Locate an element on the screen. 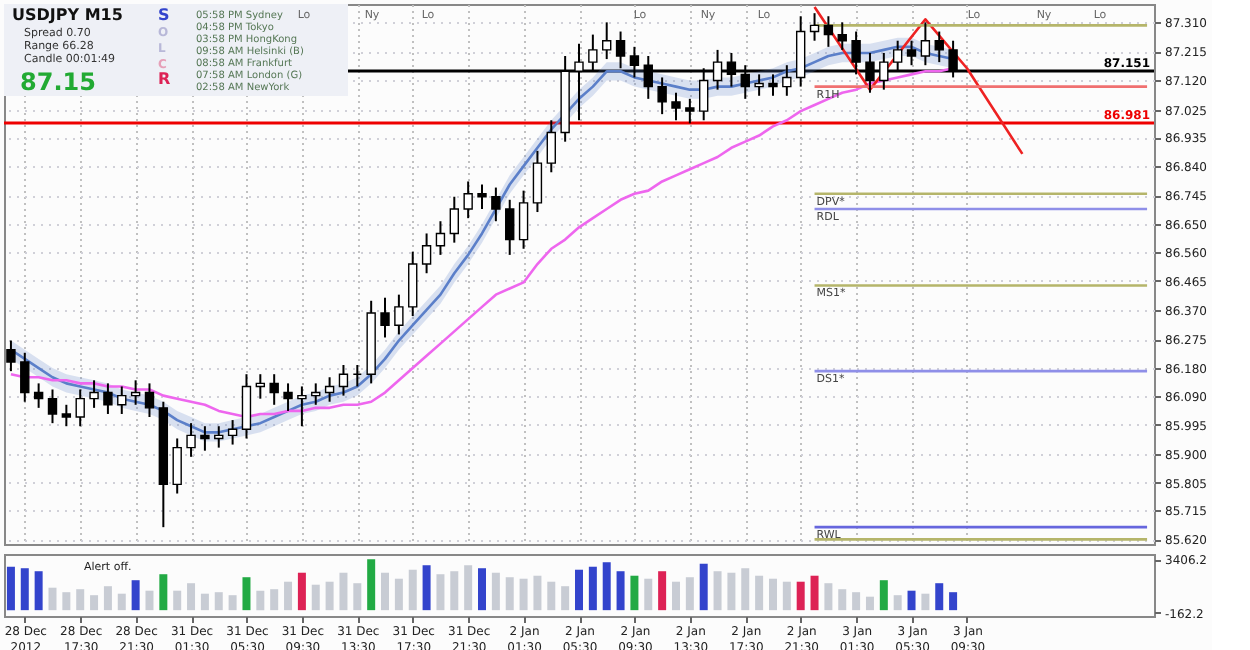 This screenshot has height=650, width=1250. line-series is located at coordinates (918, 80).